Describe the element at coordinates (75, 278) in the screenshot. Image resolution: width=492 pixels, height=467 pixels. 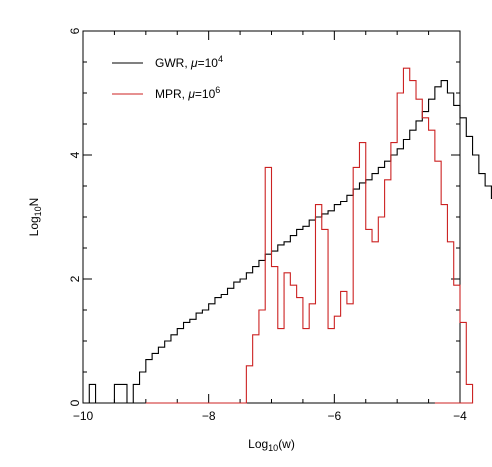
I see `y-tick-label: 2` at that location.